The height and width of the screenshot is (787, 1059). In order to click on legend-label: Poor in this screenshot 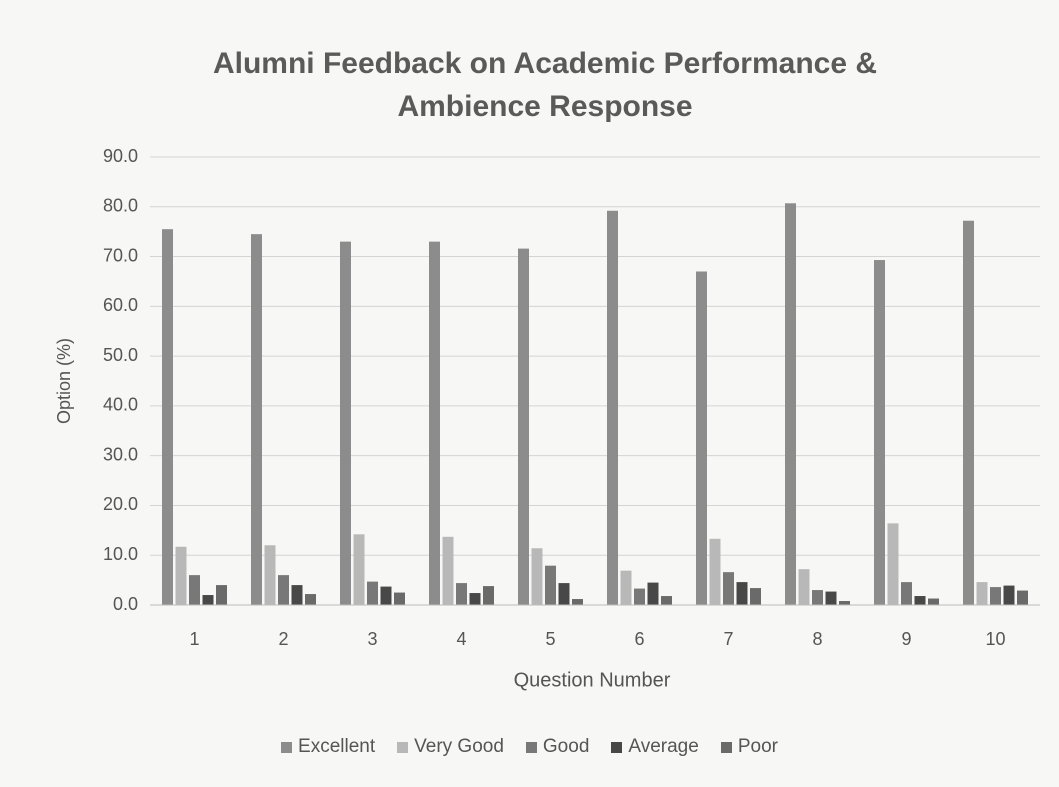, I will do `click(757, 746)`.